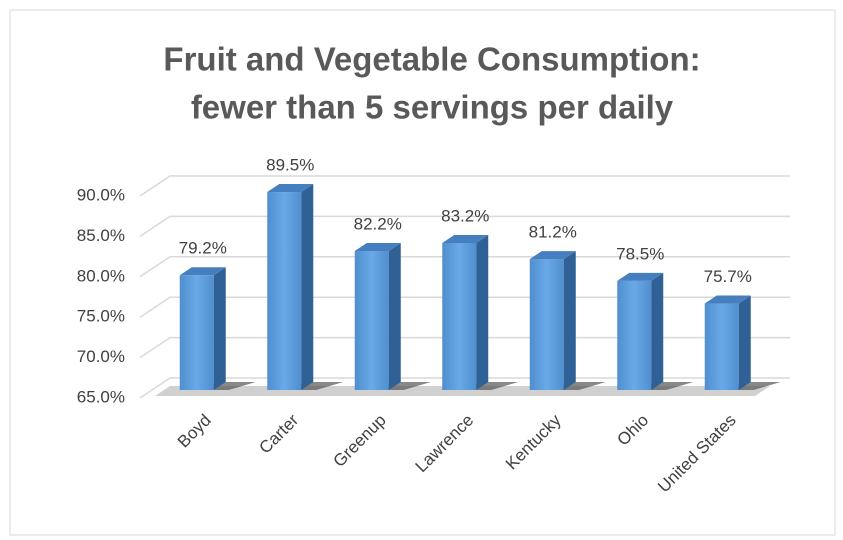  Describe the element at coordinates (431, 59) in the screenshot. I see `chart-title: Fruit and Vegetable Consumption:` at that location.